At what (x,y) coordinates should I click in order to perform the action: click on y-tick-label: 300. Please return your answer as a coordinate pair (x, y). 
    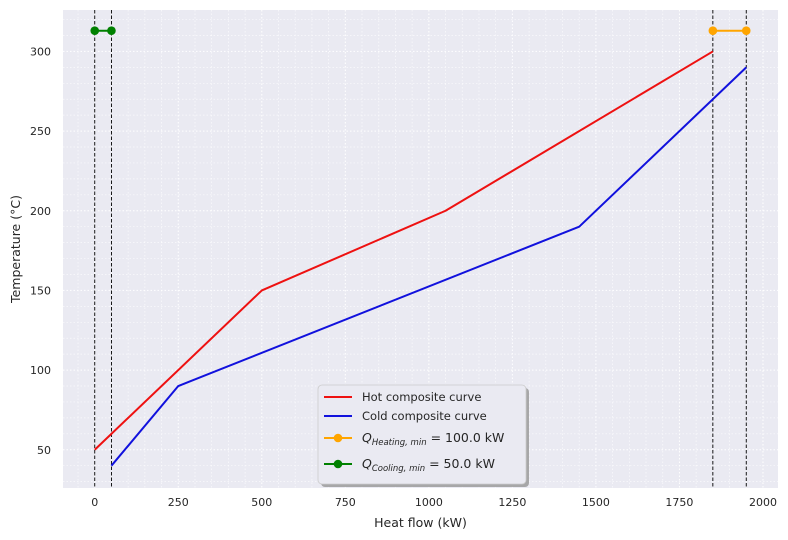
    Looking at the image, I should click on (40, 51).